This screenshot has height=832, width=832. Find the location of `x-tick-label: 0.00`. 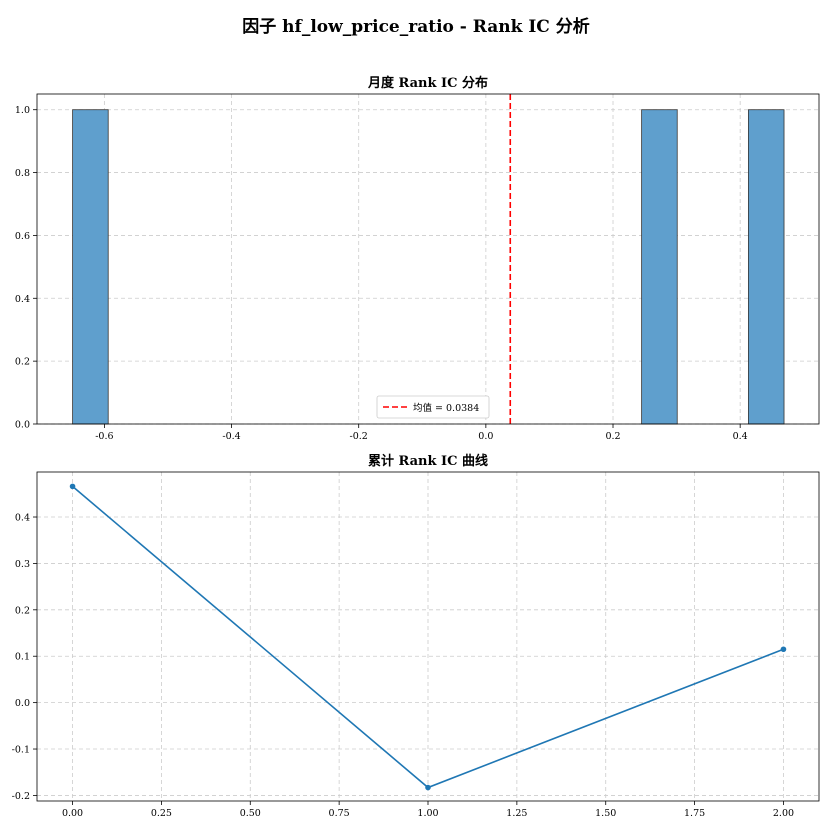

x-tick-label: 0.00 is located at coordinates (72, 813).